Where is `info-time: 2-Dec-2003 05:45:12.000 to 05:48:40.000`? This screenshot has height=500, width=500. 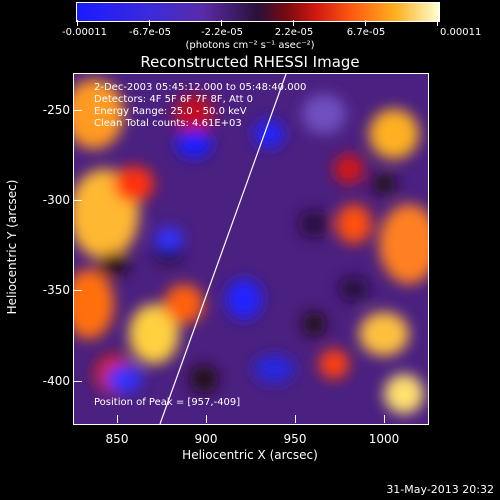 info-time: 2-Dec-2003 05:45:12.000 to 05:48:40.000 is located at coordinates (200, 87).